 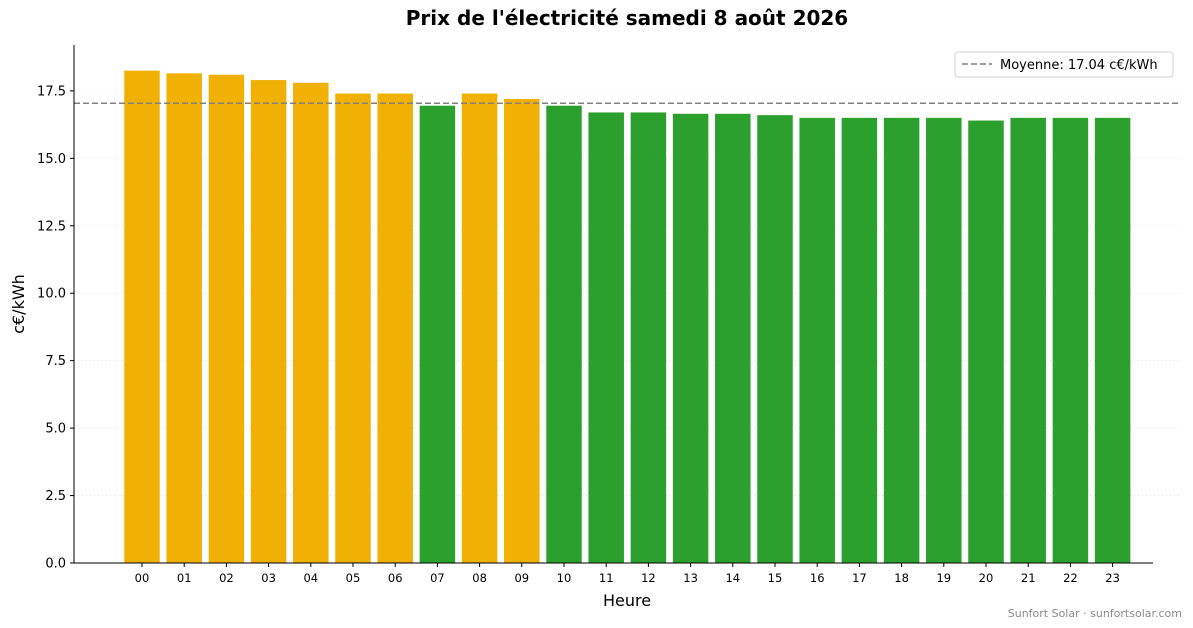 I want to click on legend-box, so click(x=1064, y=64).